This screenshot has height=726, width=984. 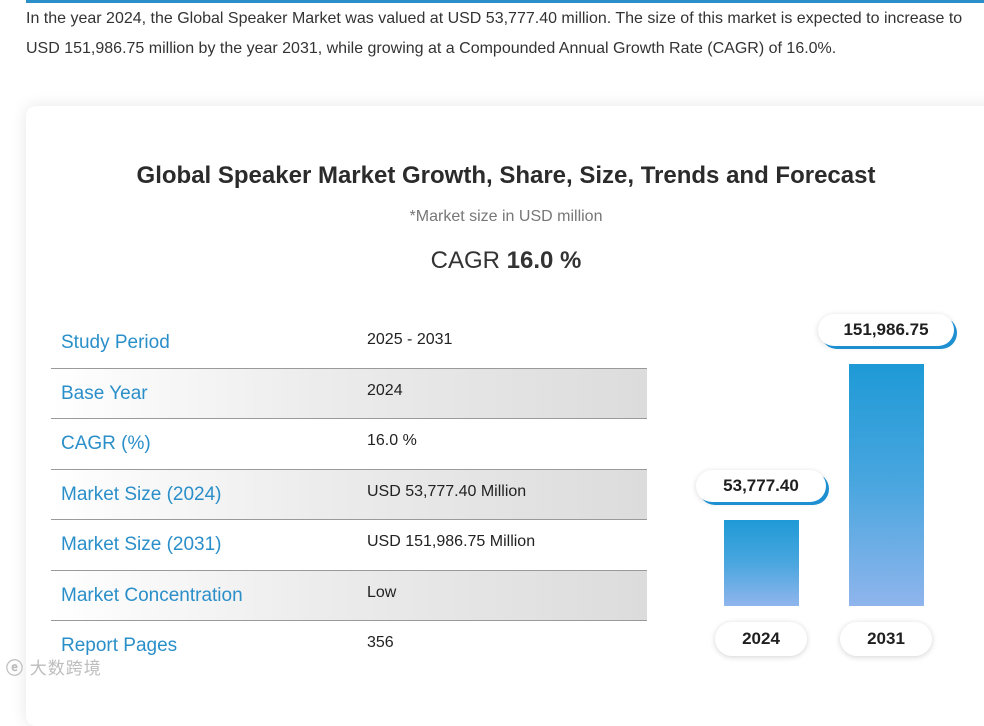 What do you see at coordinates (141, 494) in the screenshot?
I see `row-label: Market Size (2024)` at bounding box center [141, 494].